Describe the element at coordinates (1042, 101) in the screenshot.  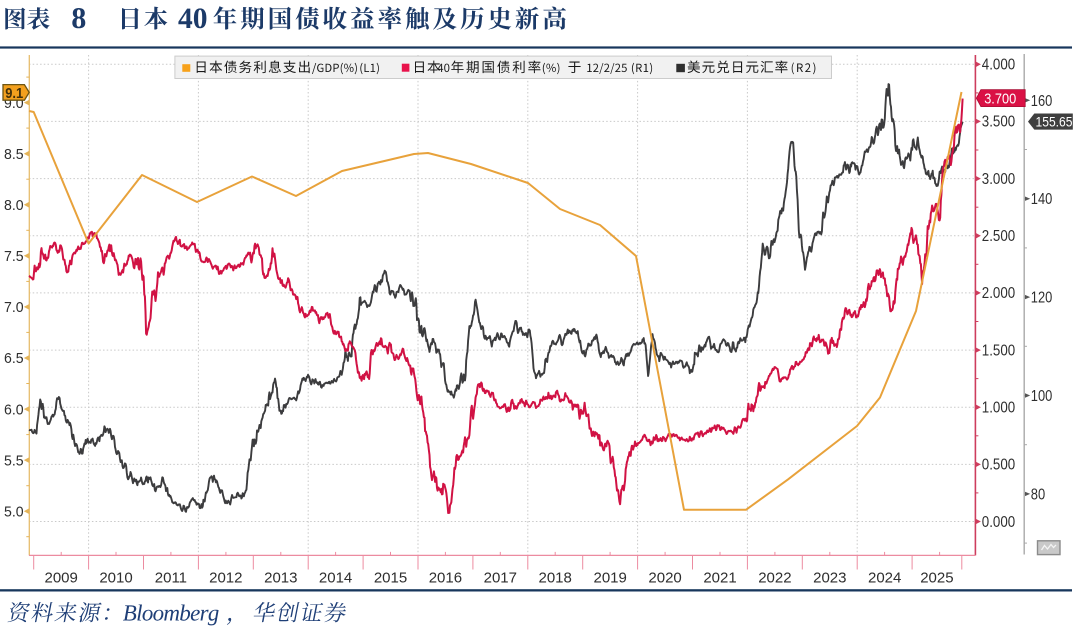
I see `svg-text: 160` at that location.